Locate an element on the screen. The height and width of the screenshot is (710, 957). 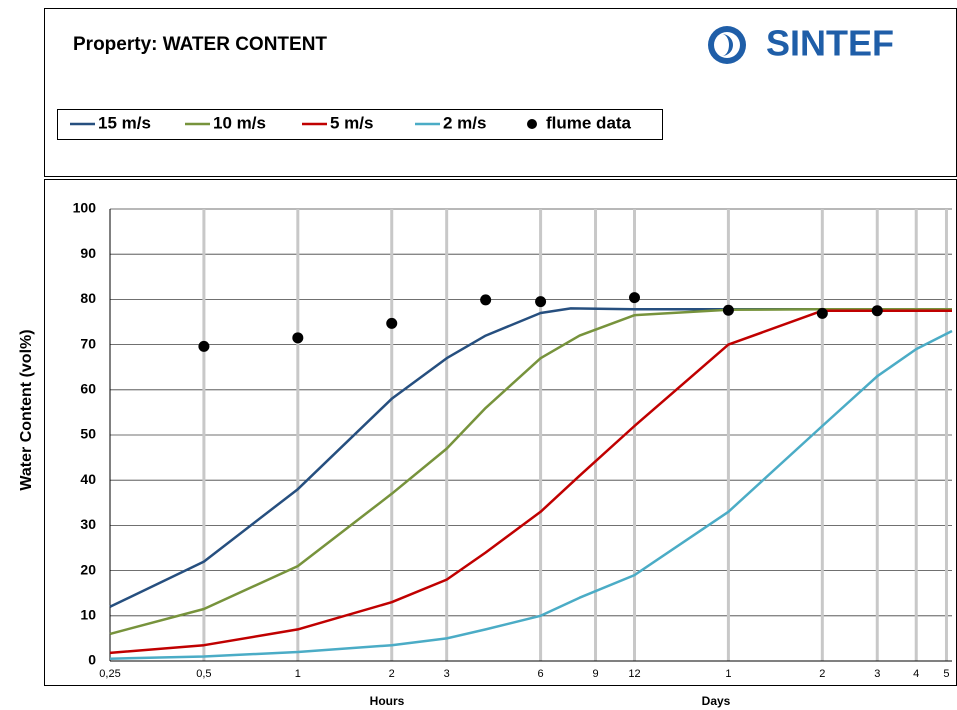
x-tick-label: 4 is located at coordinates (916, 674).